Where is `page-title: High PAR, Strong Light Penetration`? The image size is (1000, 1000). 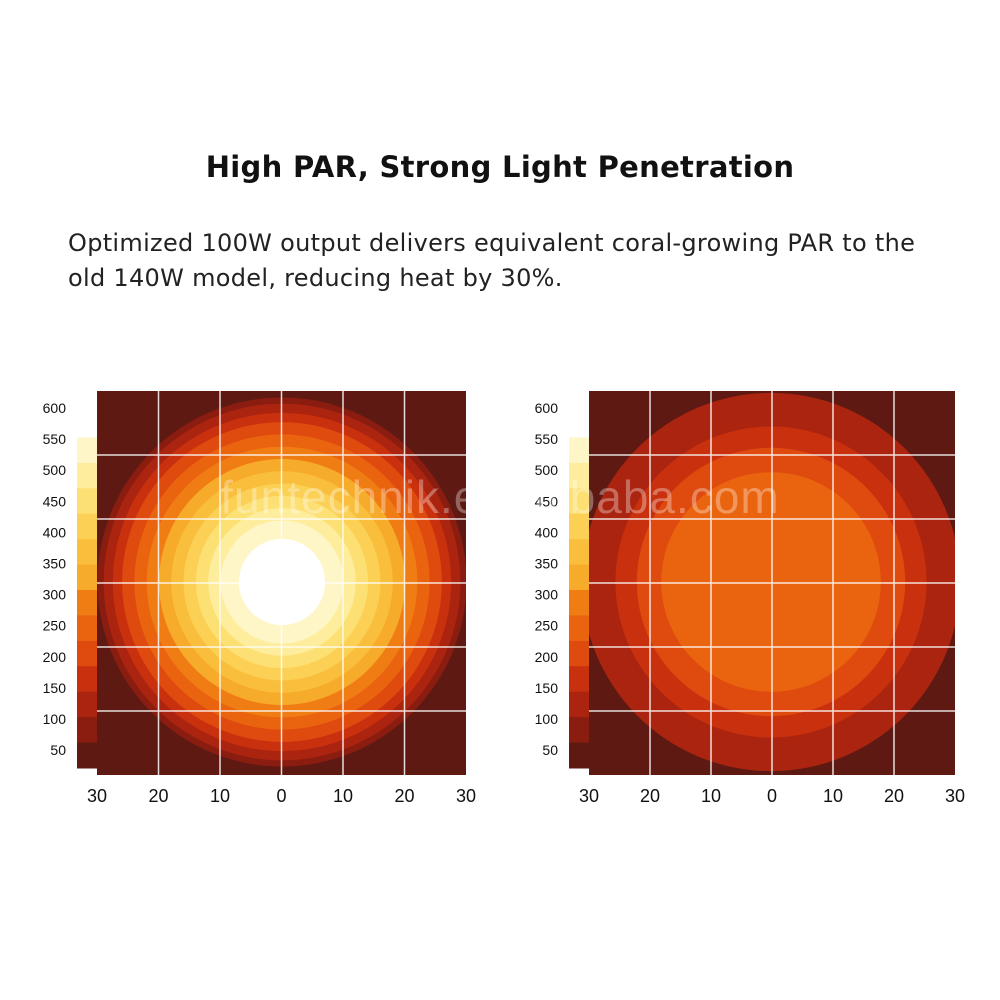 page-title: High PAR, Strong Light Penetration is located at coordinates (500, 167).